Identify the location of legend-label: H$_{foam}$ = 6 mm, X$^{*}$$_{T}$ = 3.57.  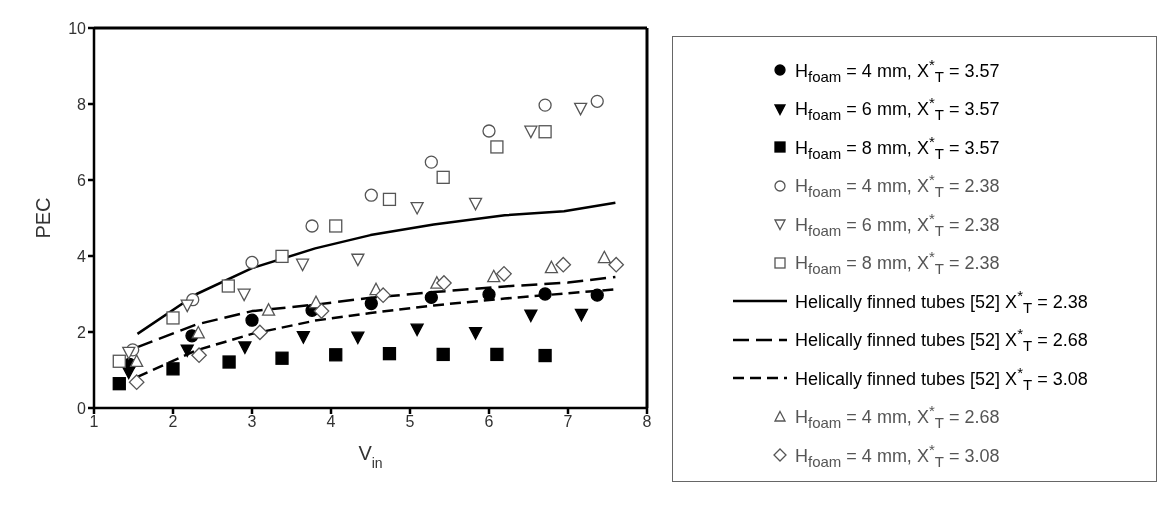
(897, 109).